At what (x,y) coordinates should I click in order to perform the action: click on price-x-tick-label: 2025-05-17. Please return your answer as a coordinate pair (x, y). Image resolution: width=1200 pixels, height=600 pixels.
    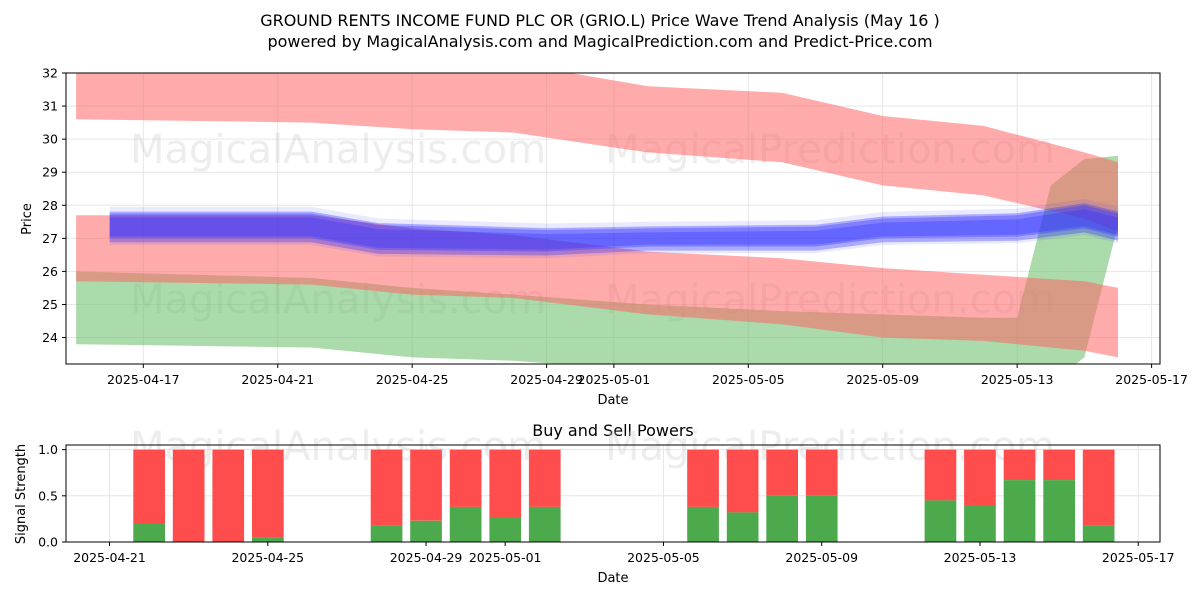
    Looking at the image, I should click on (1151, 379).